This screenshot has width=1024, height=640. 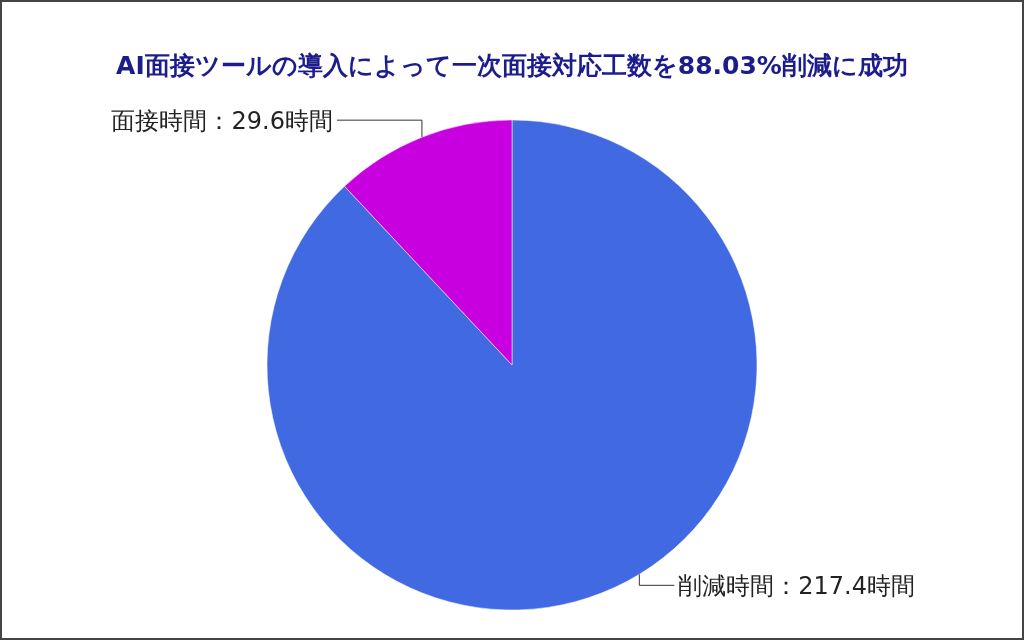 I want to click on slice-label: 面接時間, so click(x=159, y=120).